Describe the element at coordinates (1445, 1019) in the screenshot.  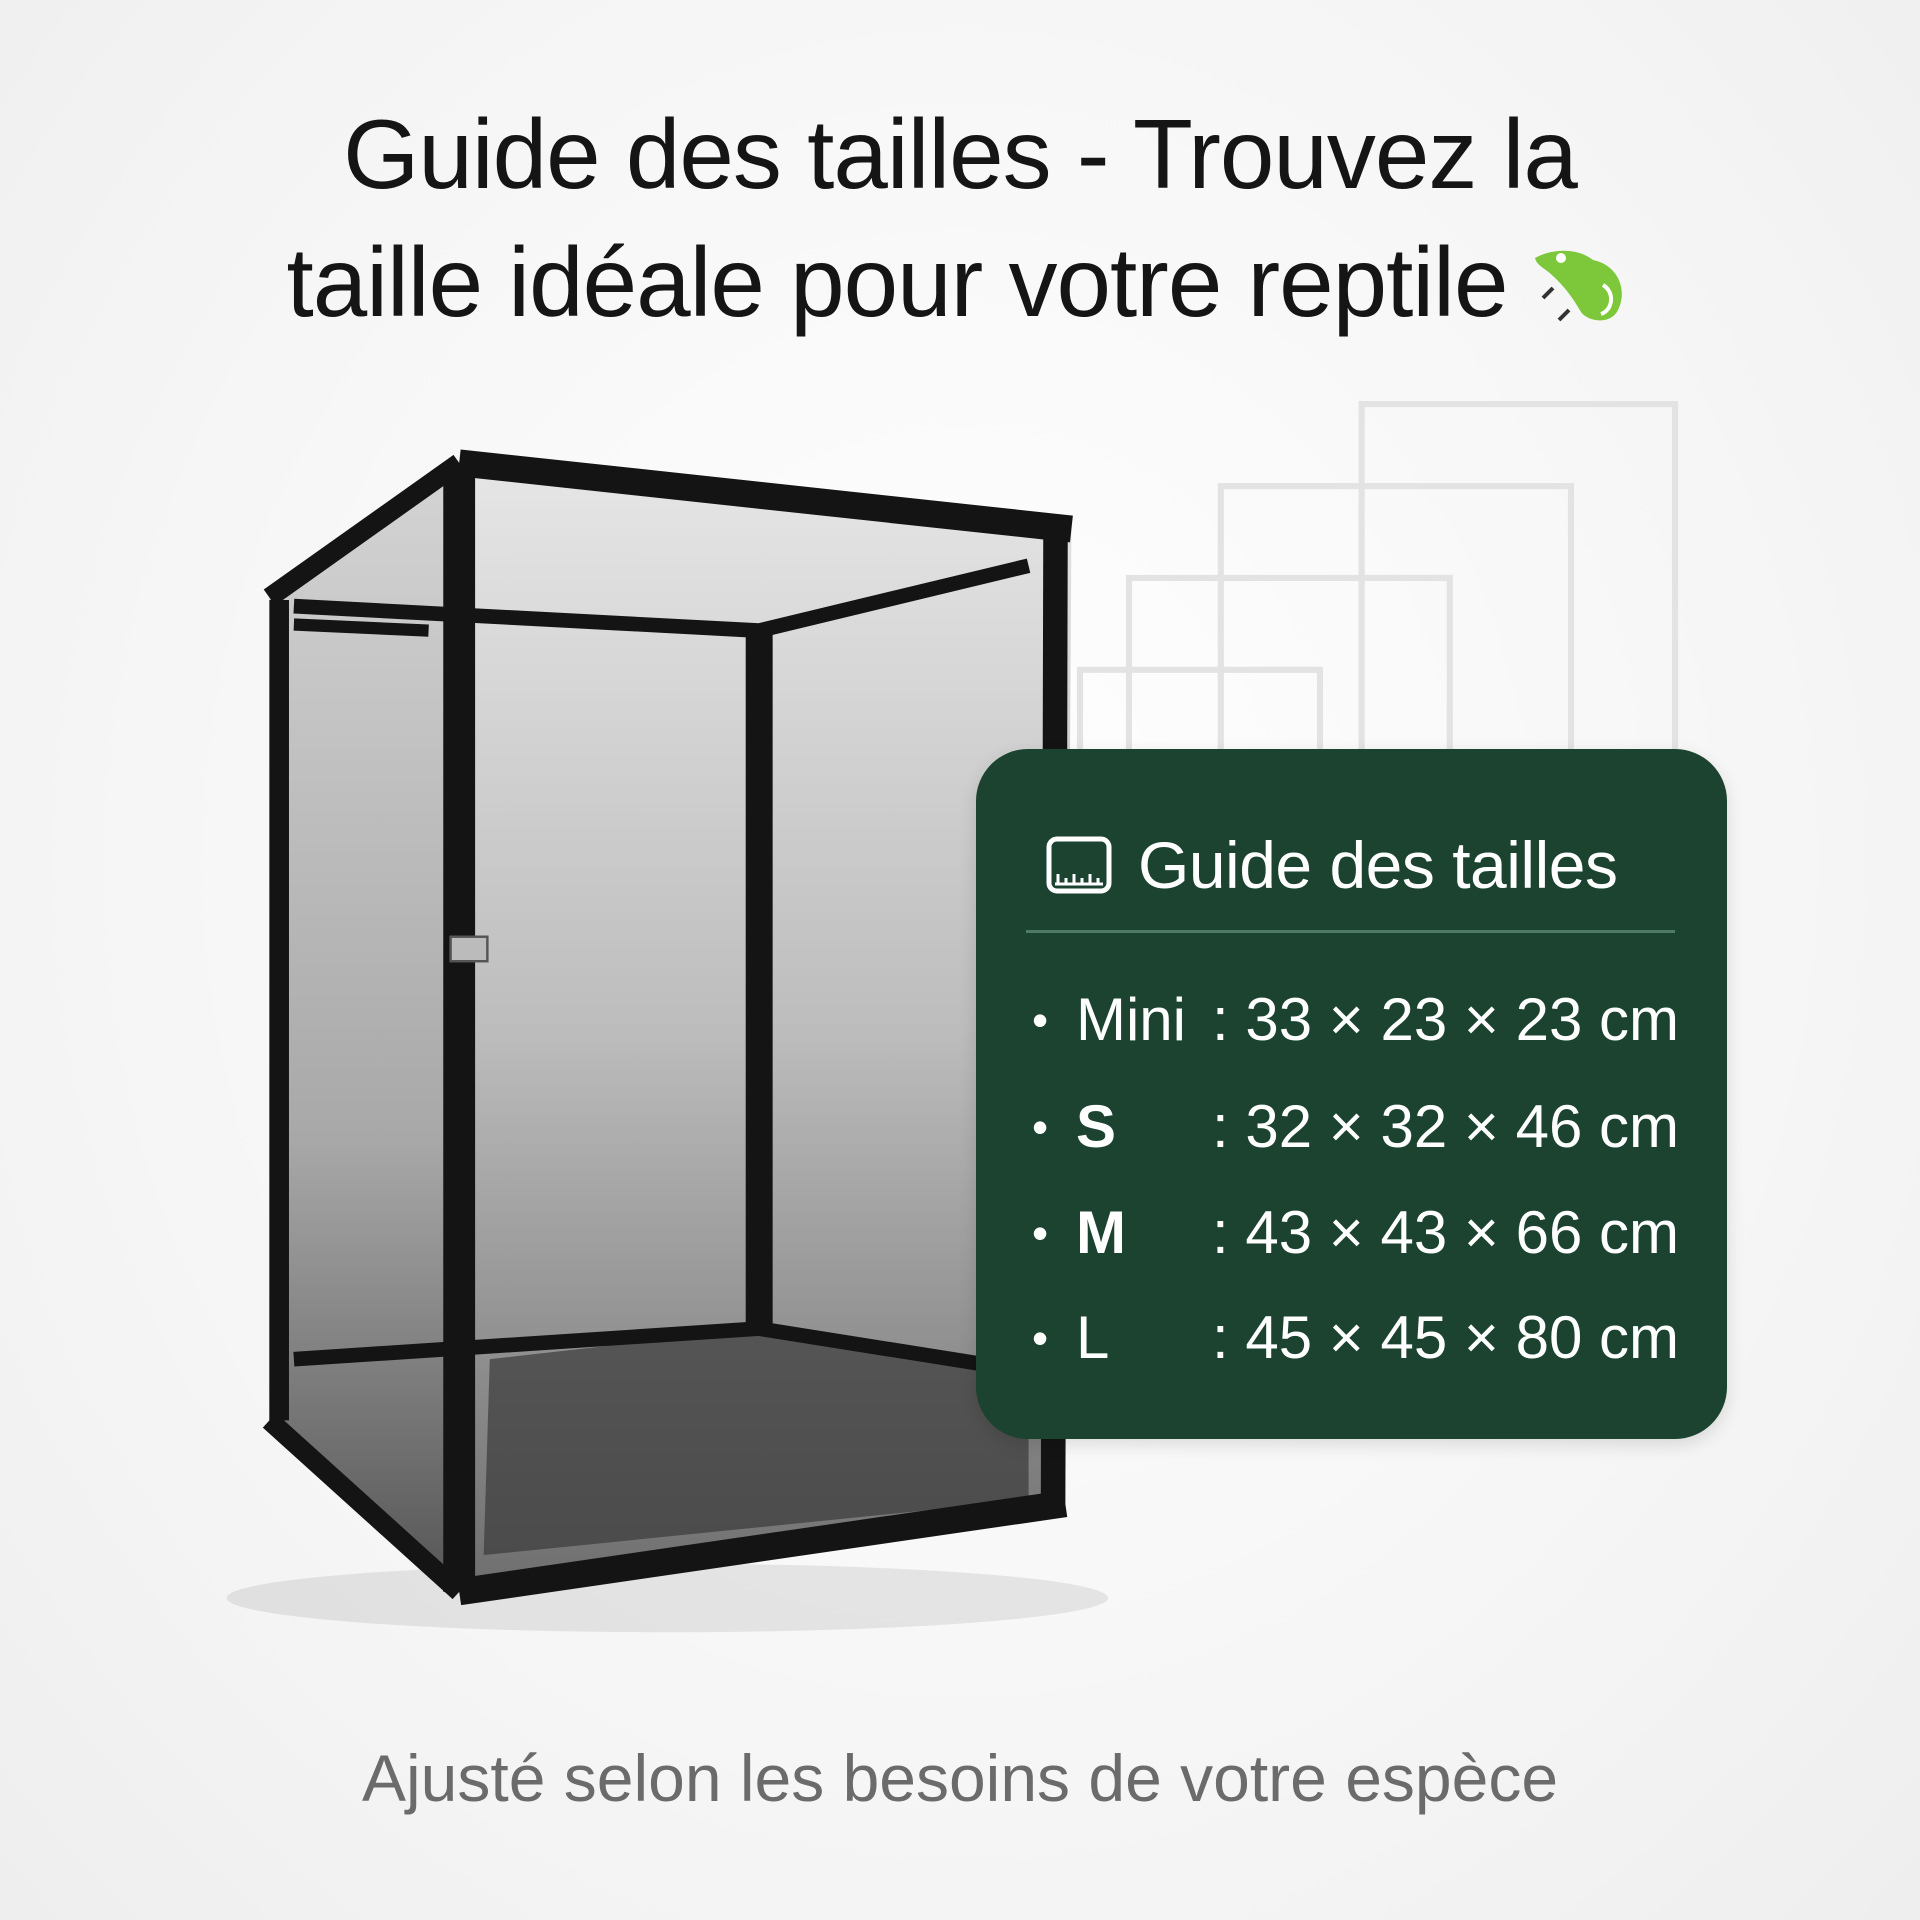
I see `size-value: : 33 × 23 × 23 cm` at that location.